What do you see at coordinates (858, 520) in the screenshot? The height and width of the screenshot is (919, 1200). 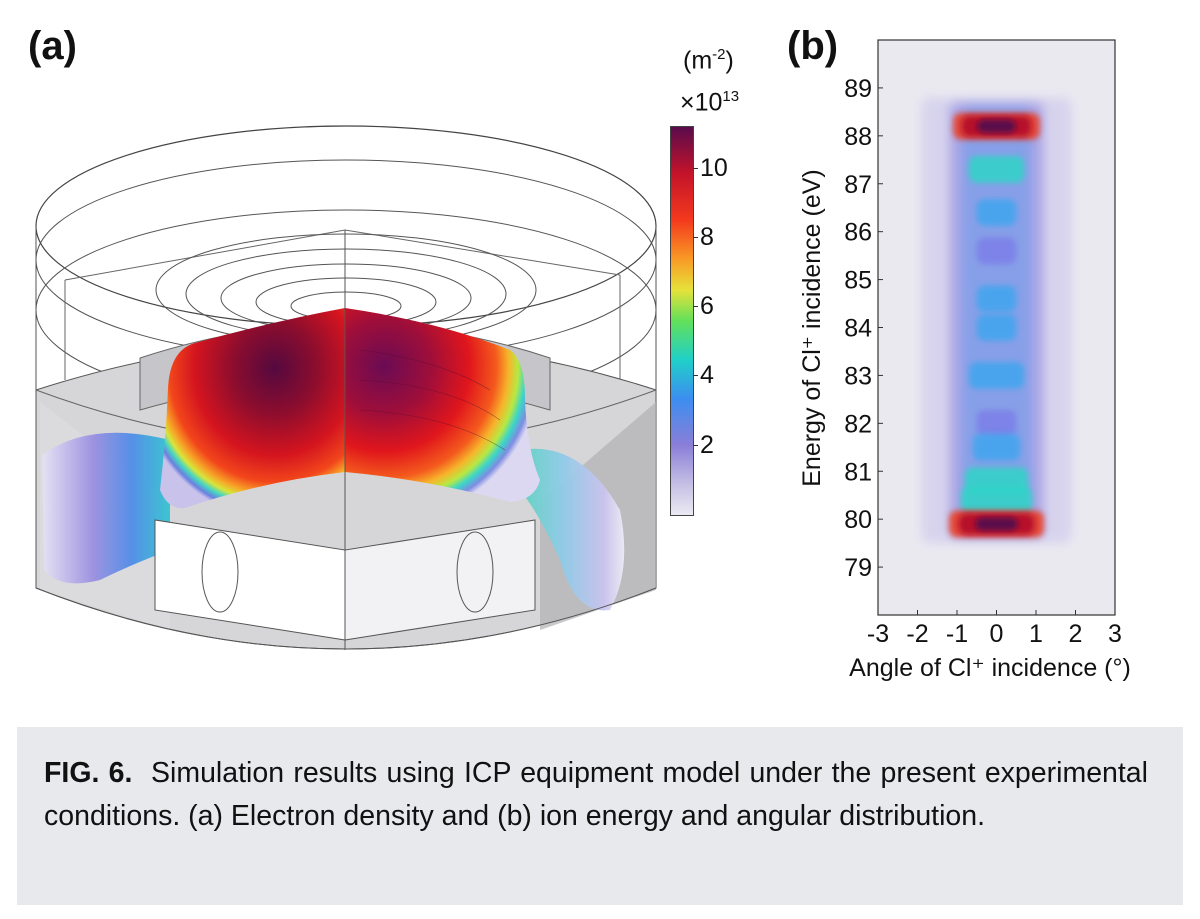 I see `y-tick-label: 80` at bounding box center [858, 520].